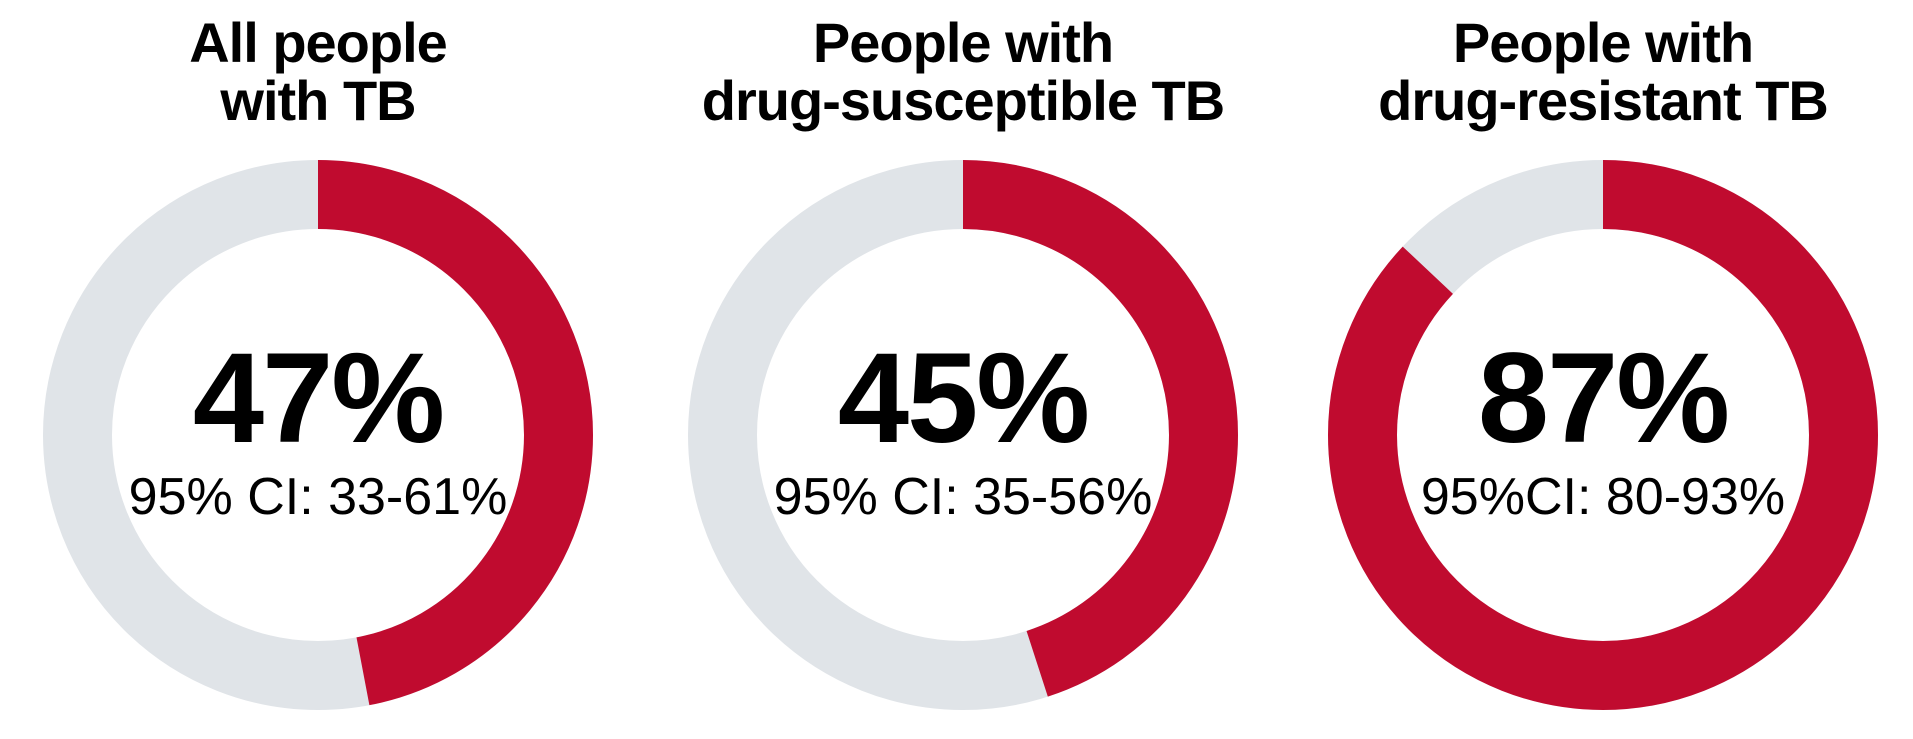 This screenshot has height=739, width=1913. What do you see at coordinates (1603, 101) in the screenshot?
I see `chart-title-line-2: drug-resistant TB` at bounding box center [1603, 101].